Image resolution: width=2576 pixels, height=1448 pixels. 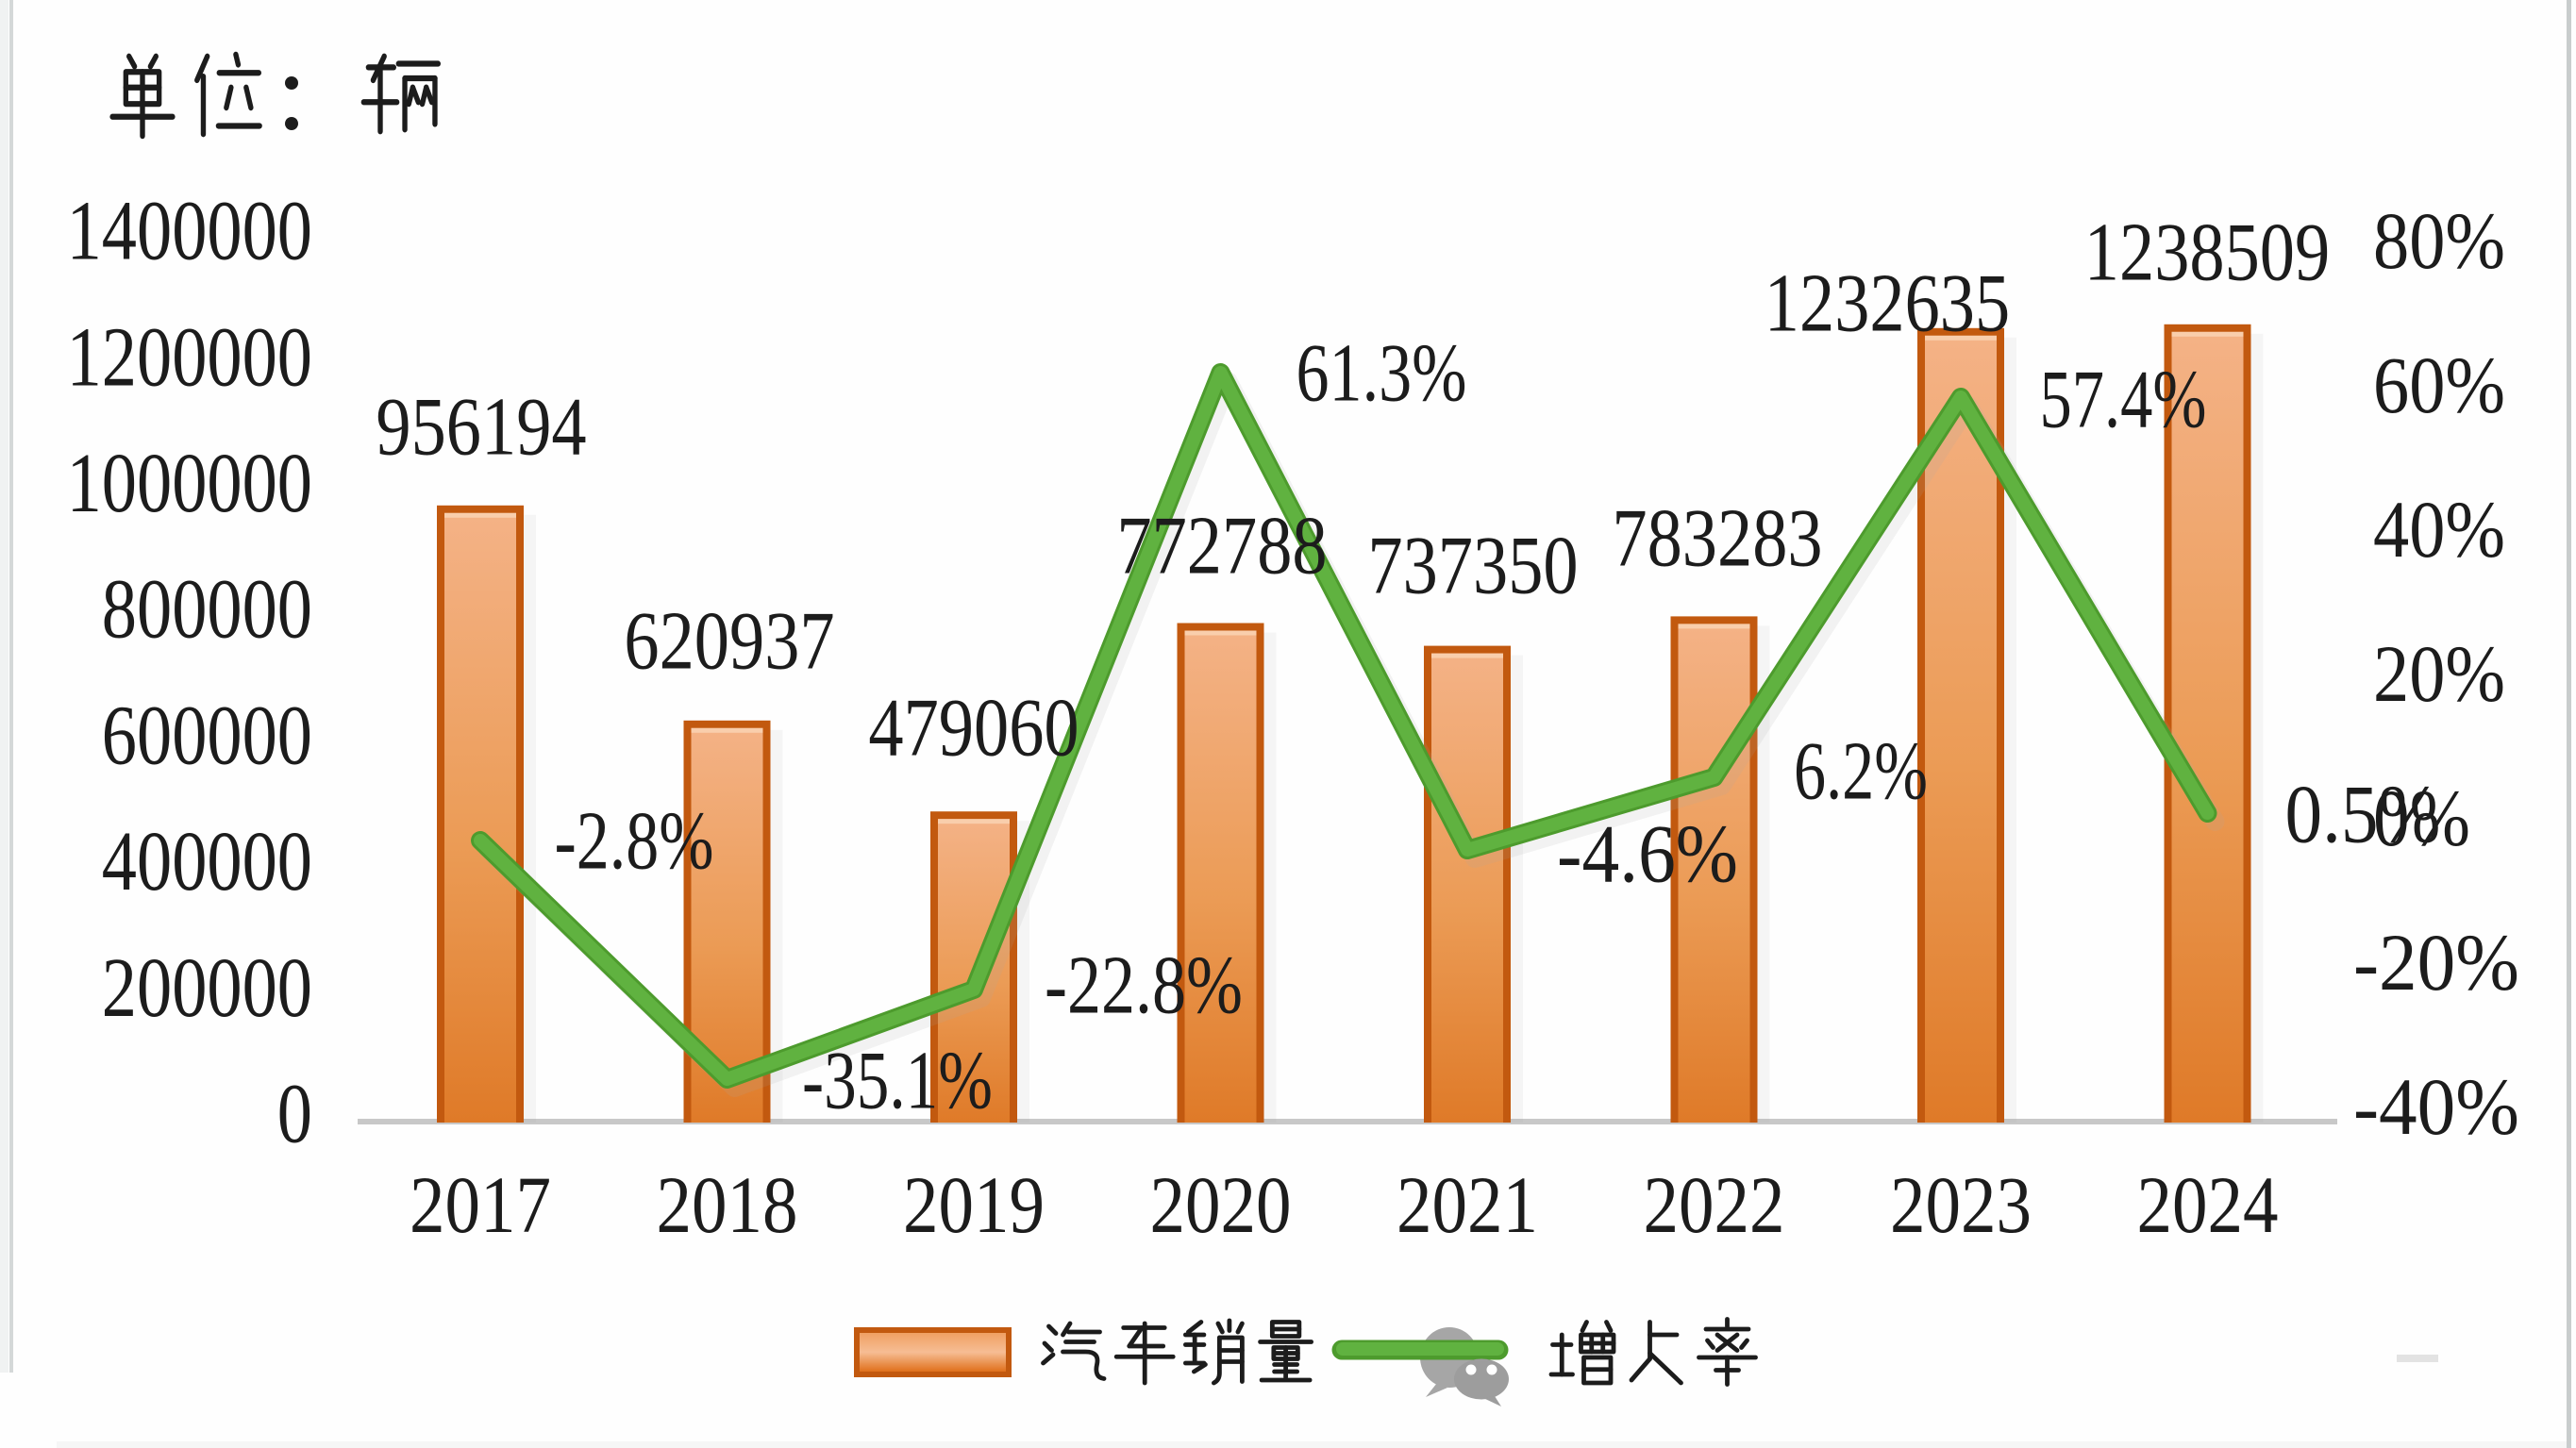 I want to click on svg-text: 2017, so click(x=480, y=1205).